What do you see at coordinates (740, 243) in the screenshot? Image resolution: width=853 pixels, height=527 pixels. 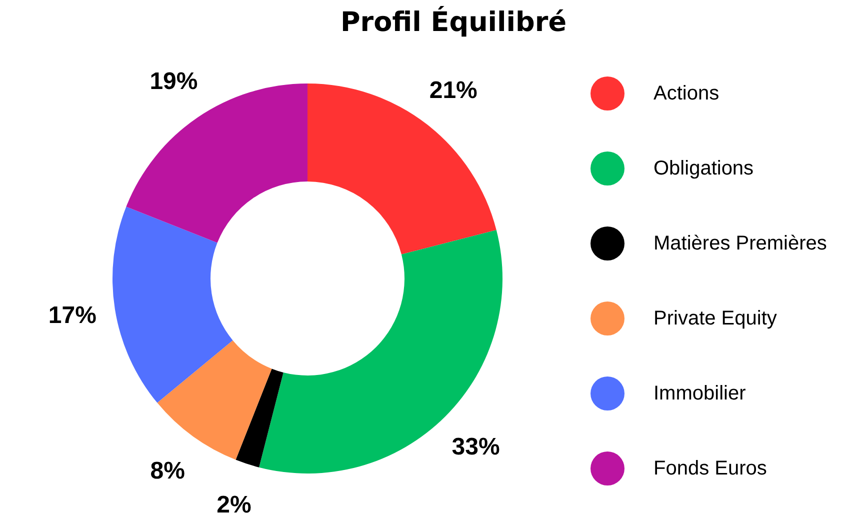 I see `legend-label: Matières Premières` at bounding box center [740, 243].